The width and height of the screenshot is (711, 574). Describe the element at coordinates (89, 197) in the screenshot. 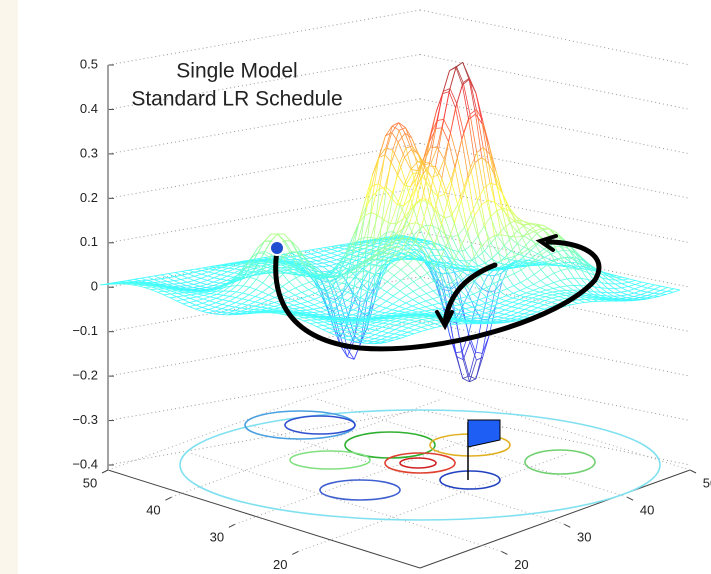

I see `z-tick-label: 0.2` at that location.